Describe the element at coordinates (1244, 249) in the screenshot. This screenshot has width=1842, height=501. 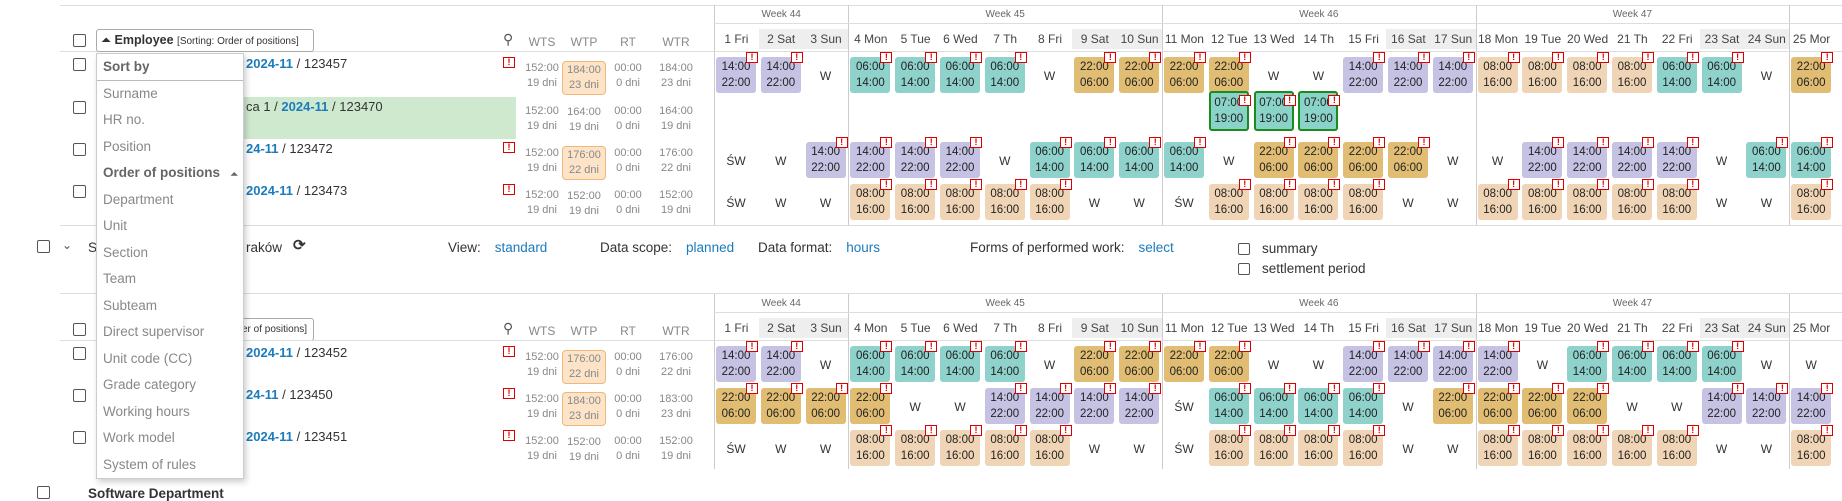
I see `summary-checkbox` at that location.